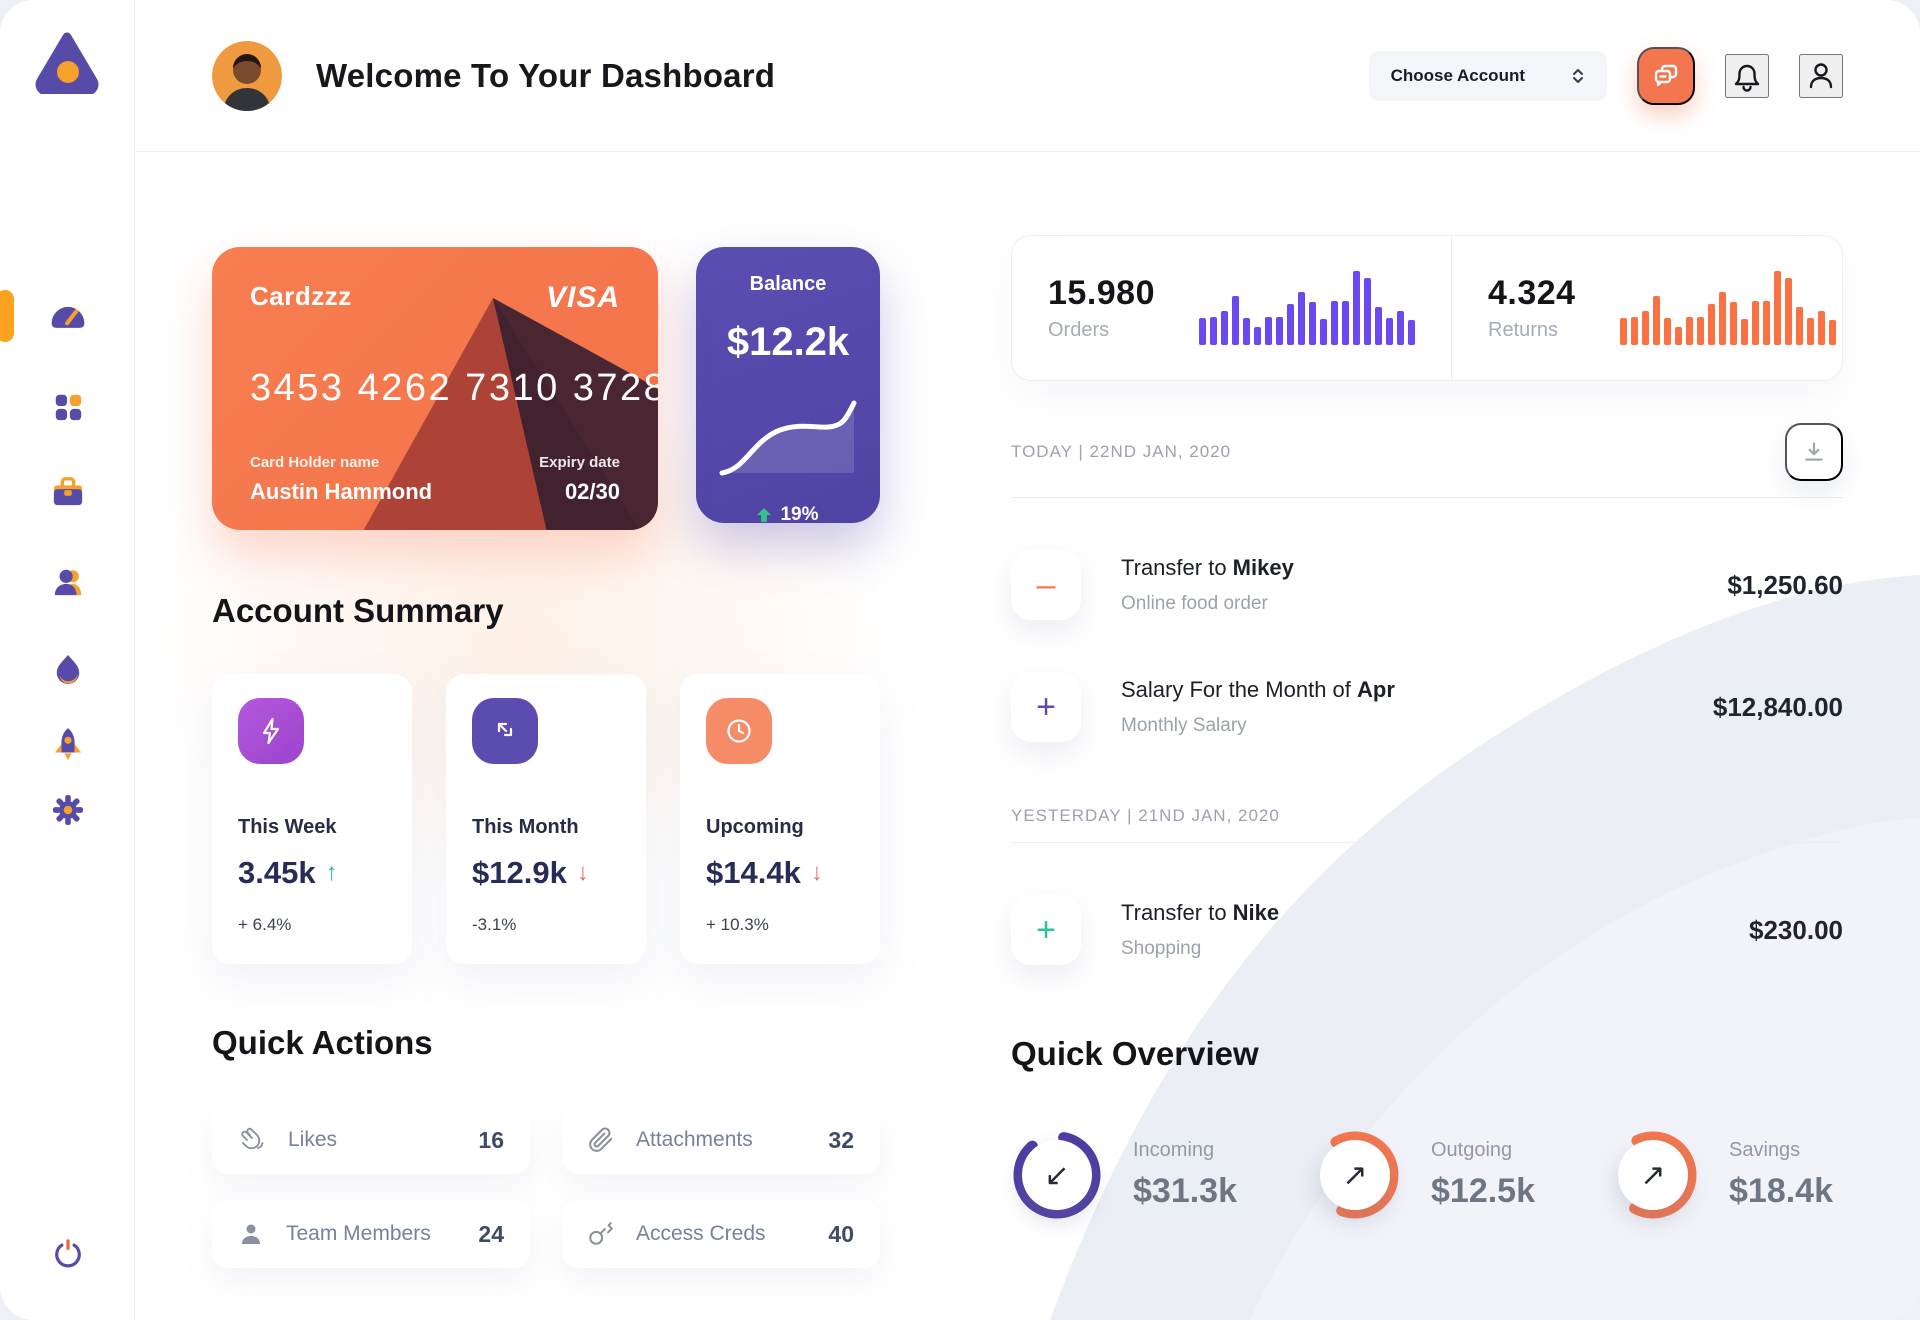 This screenshot has width=1920, height=1320. Describe the element at coordinates (1653, 1175) in the screenshot. I see `arrow-up-right-icon: ↗` at that location.